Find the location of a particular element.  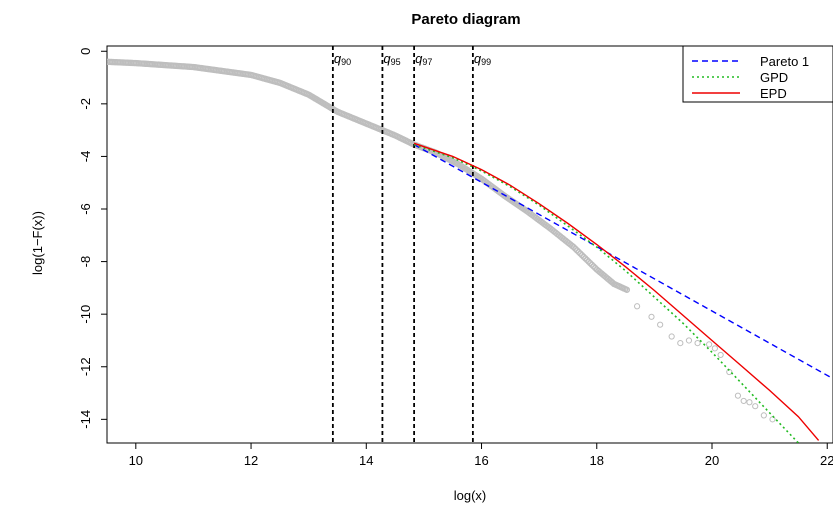

legend-label: GPD is located at coordinates (774, 77).